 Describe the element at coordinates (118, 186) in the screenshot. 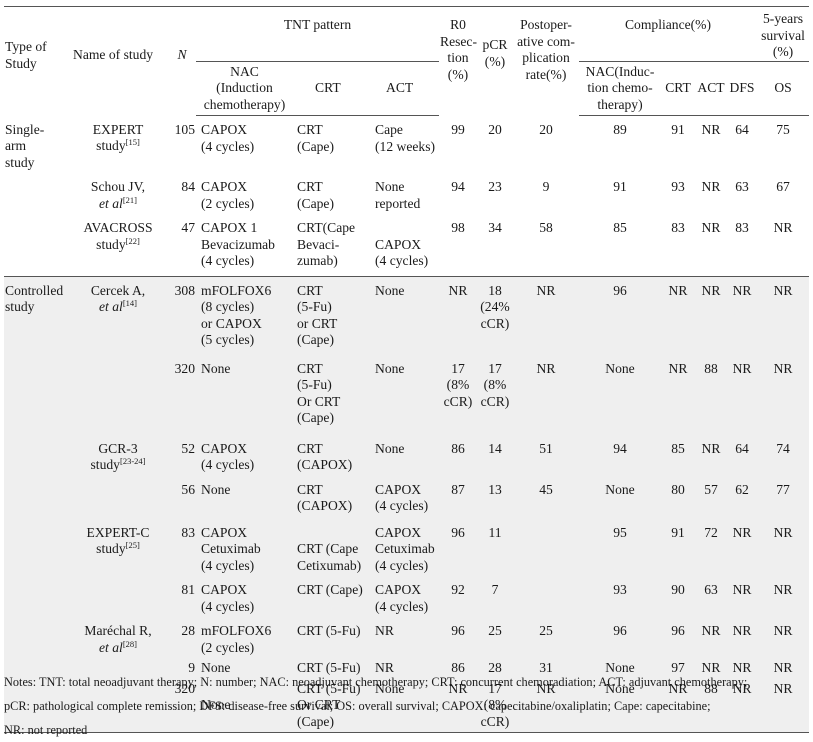

I see `study-name-text: Schou JV,` at that location.